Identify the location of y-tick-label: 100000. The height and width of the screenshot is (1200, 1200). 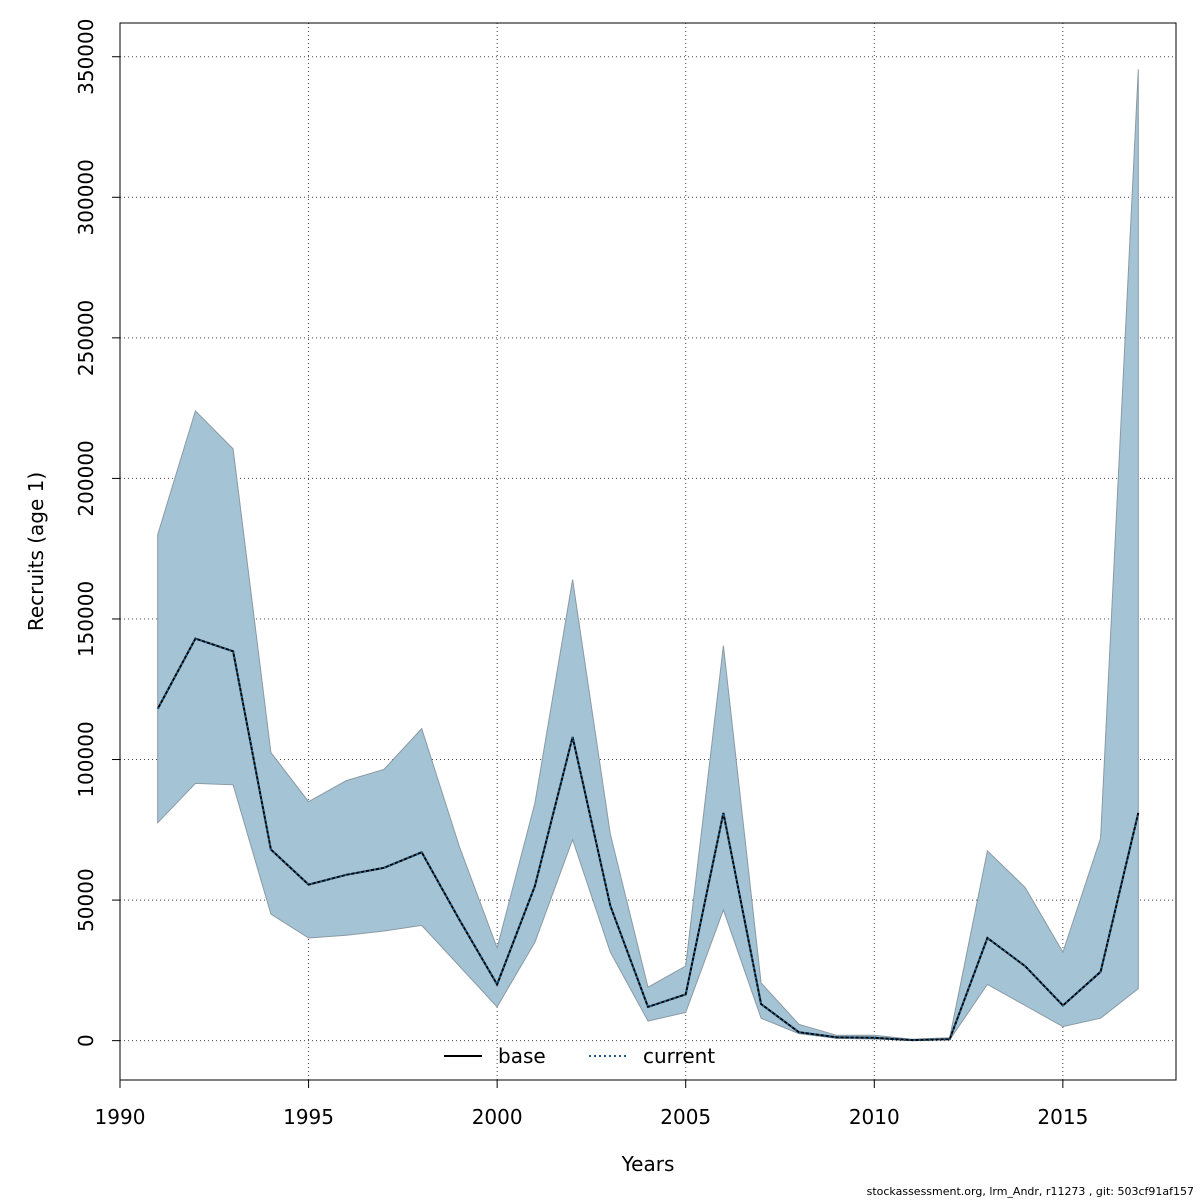
(86, 759).